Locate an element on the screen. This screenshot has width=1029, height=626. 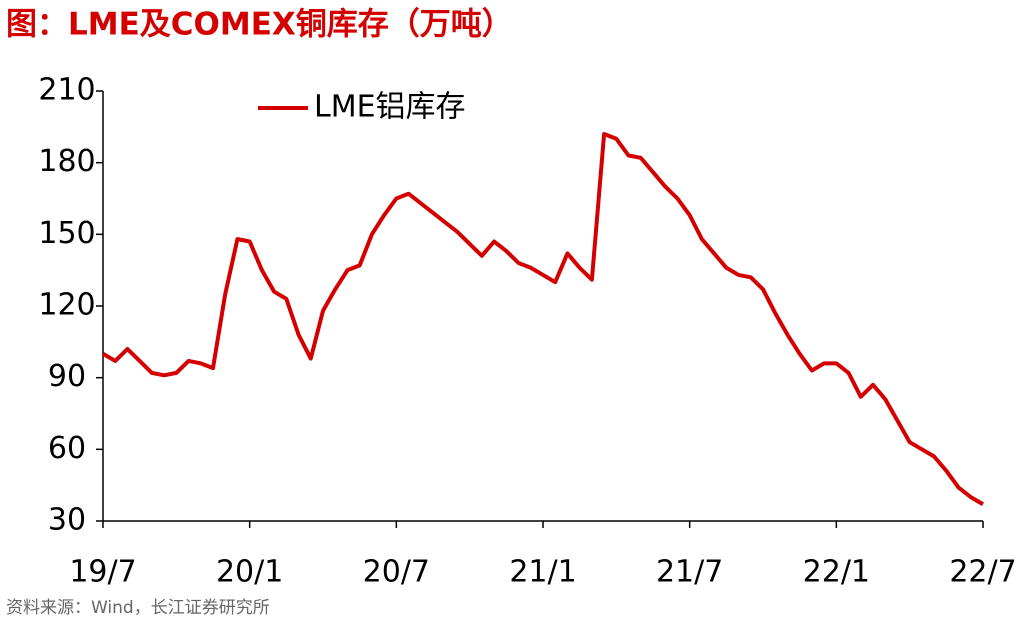
y-tick-label: 120 is located at coordinates (66, 305).